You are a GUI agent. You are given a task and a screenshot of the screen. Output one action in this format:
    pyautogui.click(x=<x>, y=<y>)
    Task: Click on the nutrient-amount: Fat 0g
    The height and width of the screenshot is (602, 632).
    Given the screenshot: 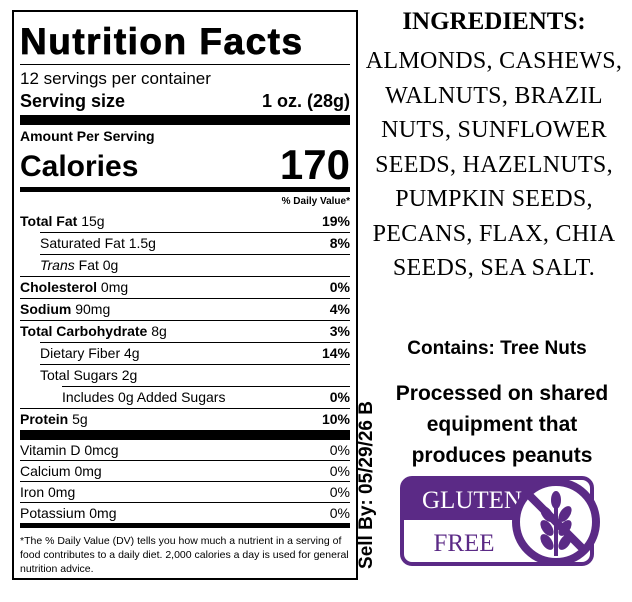 What is the action you would take?
    pyautogui.click(x=98, y=265)
    